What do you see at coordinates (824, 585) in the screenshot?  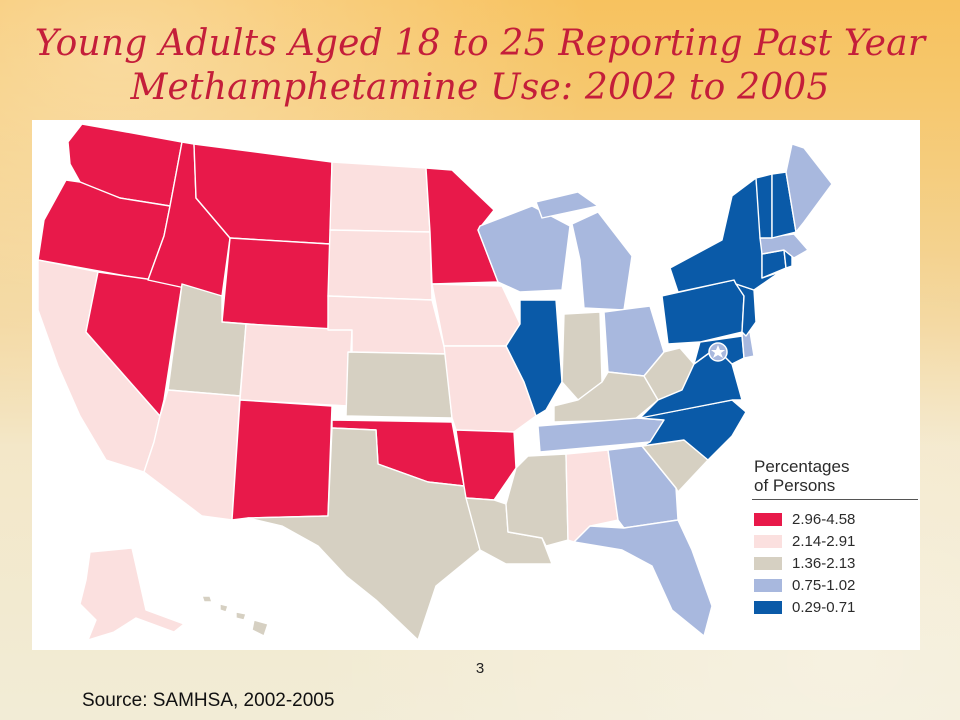 I see `legend-label: 0.75-1.02` at bounding box center [824, 585].